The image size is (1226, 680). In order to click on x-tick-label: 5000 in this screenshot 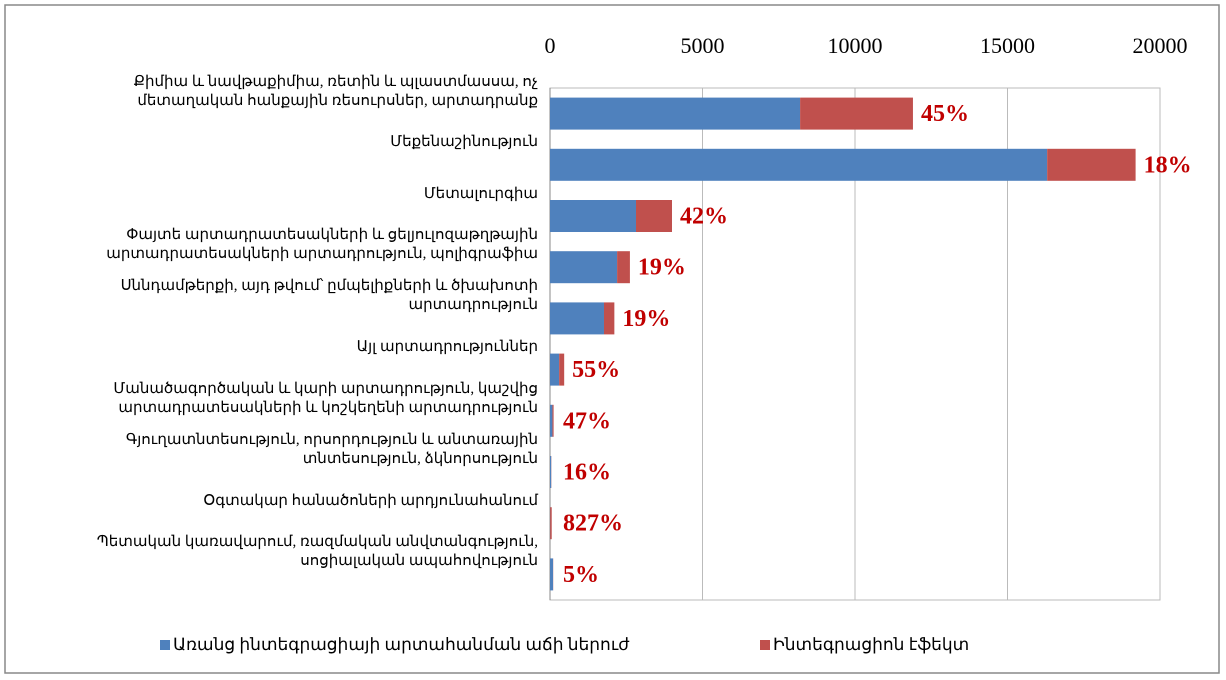, I will do `click(703, 45)`.